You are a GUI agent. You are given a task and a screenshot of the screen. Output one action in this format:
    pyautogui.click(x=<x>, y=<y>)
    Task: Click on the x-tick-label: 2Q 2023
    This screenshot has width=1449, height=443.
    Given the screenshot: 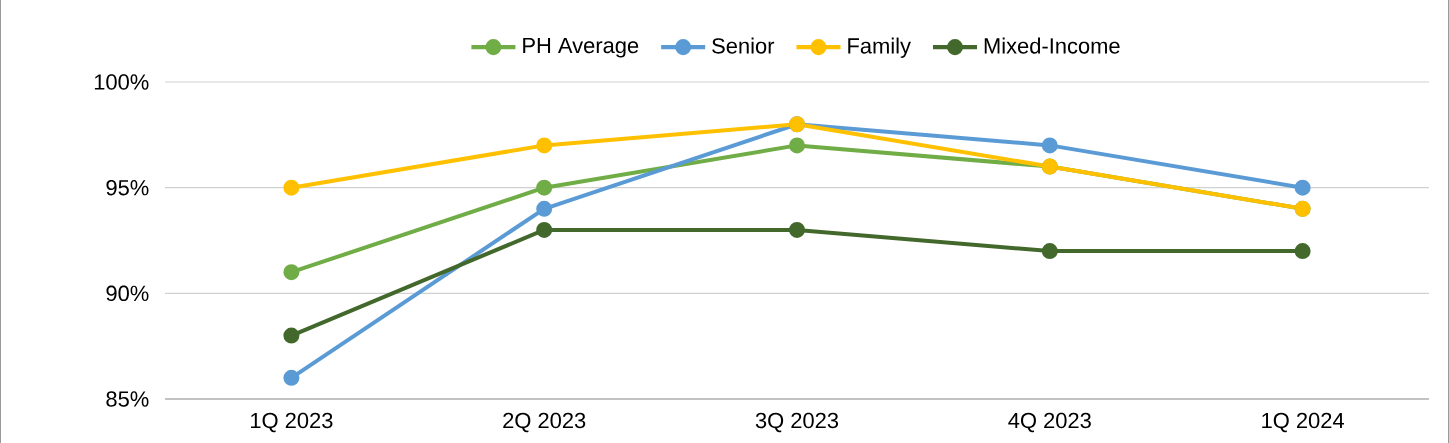 What is the action you would take?
    pyautogui.click(x=544, y=422)
    